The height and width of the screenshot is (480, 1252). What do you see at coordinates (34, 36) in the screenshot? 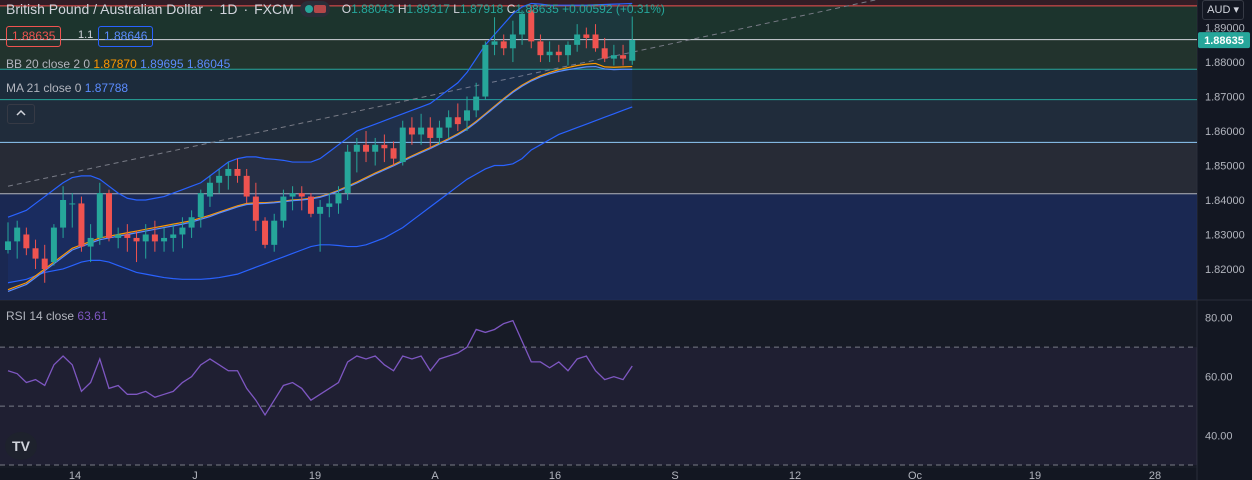
I see `sell-price-button: 1.88635` at bounding box center [34, 36].